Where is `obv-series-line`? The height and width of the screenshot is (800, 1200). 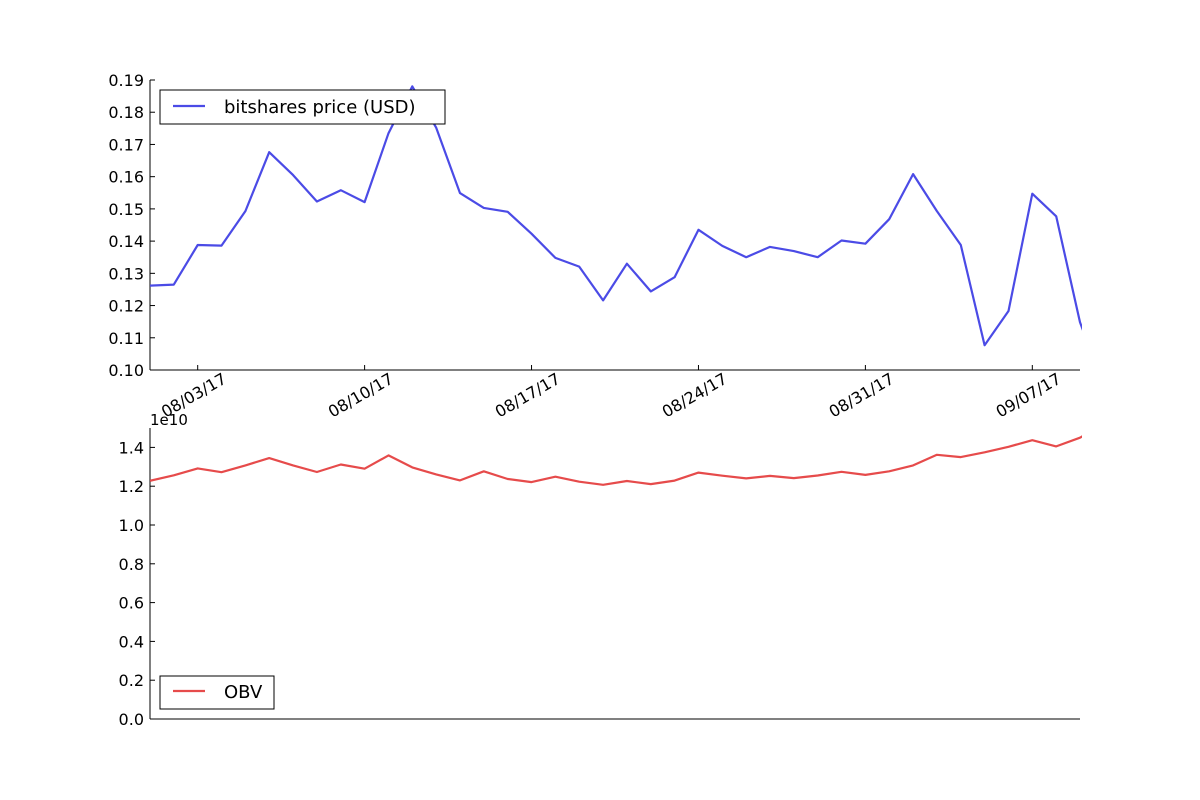
obv-series-line is located at coordinates (616, 460).